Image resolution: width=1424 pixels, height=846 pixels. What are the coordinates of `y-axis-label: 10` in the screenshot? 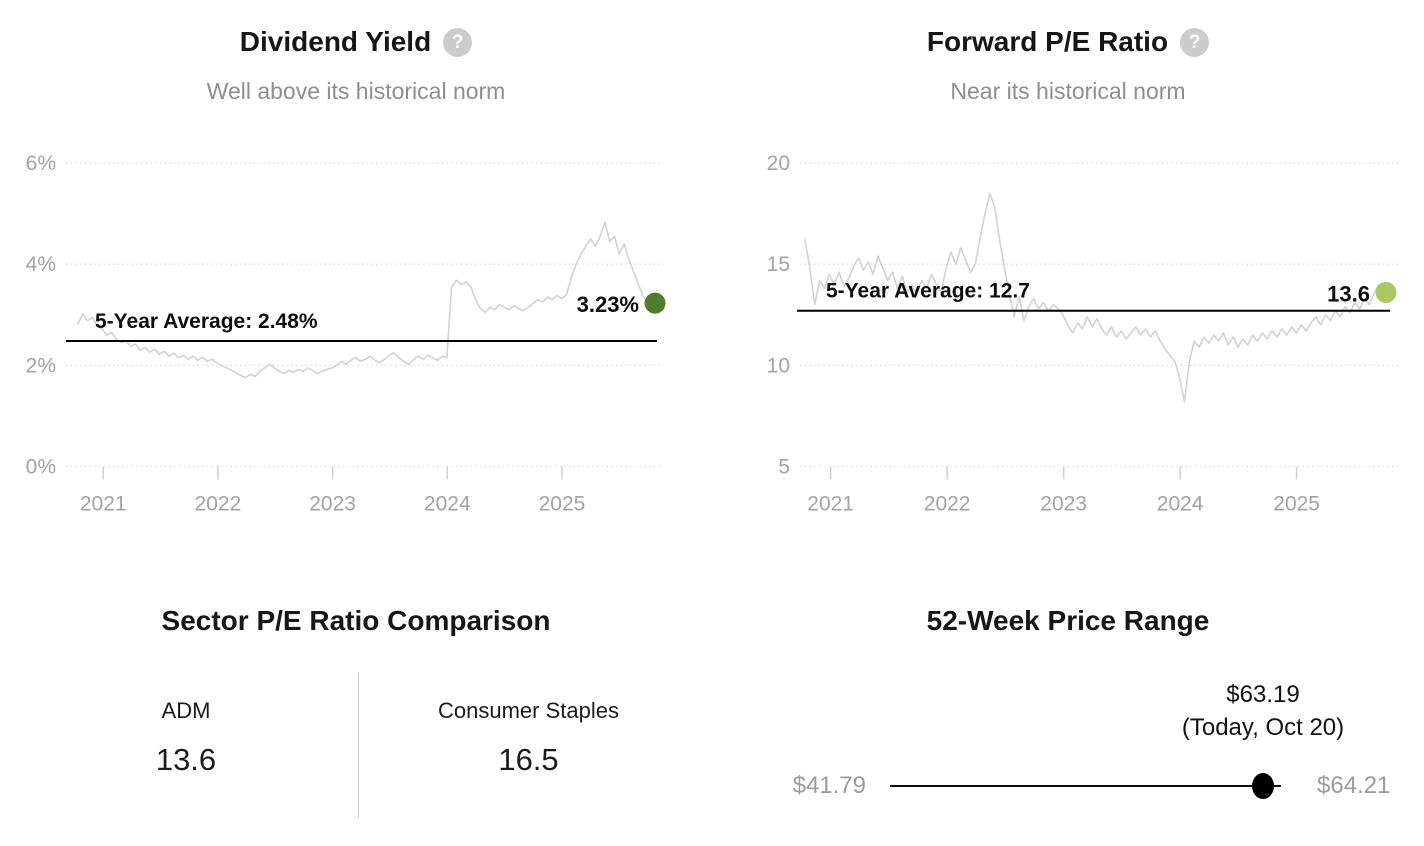 It's located at (778, 365).